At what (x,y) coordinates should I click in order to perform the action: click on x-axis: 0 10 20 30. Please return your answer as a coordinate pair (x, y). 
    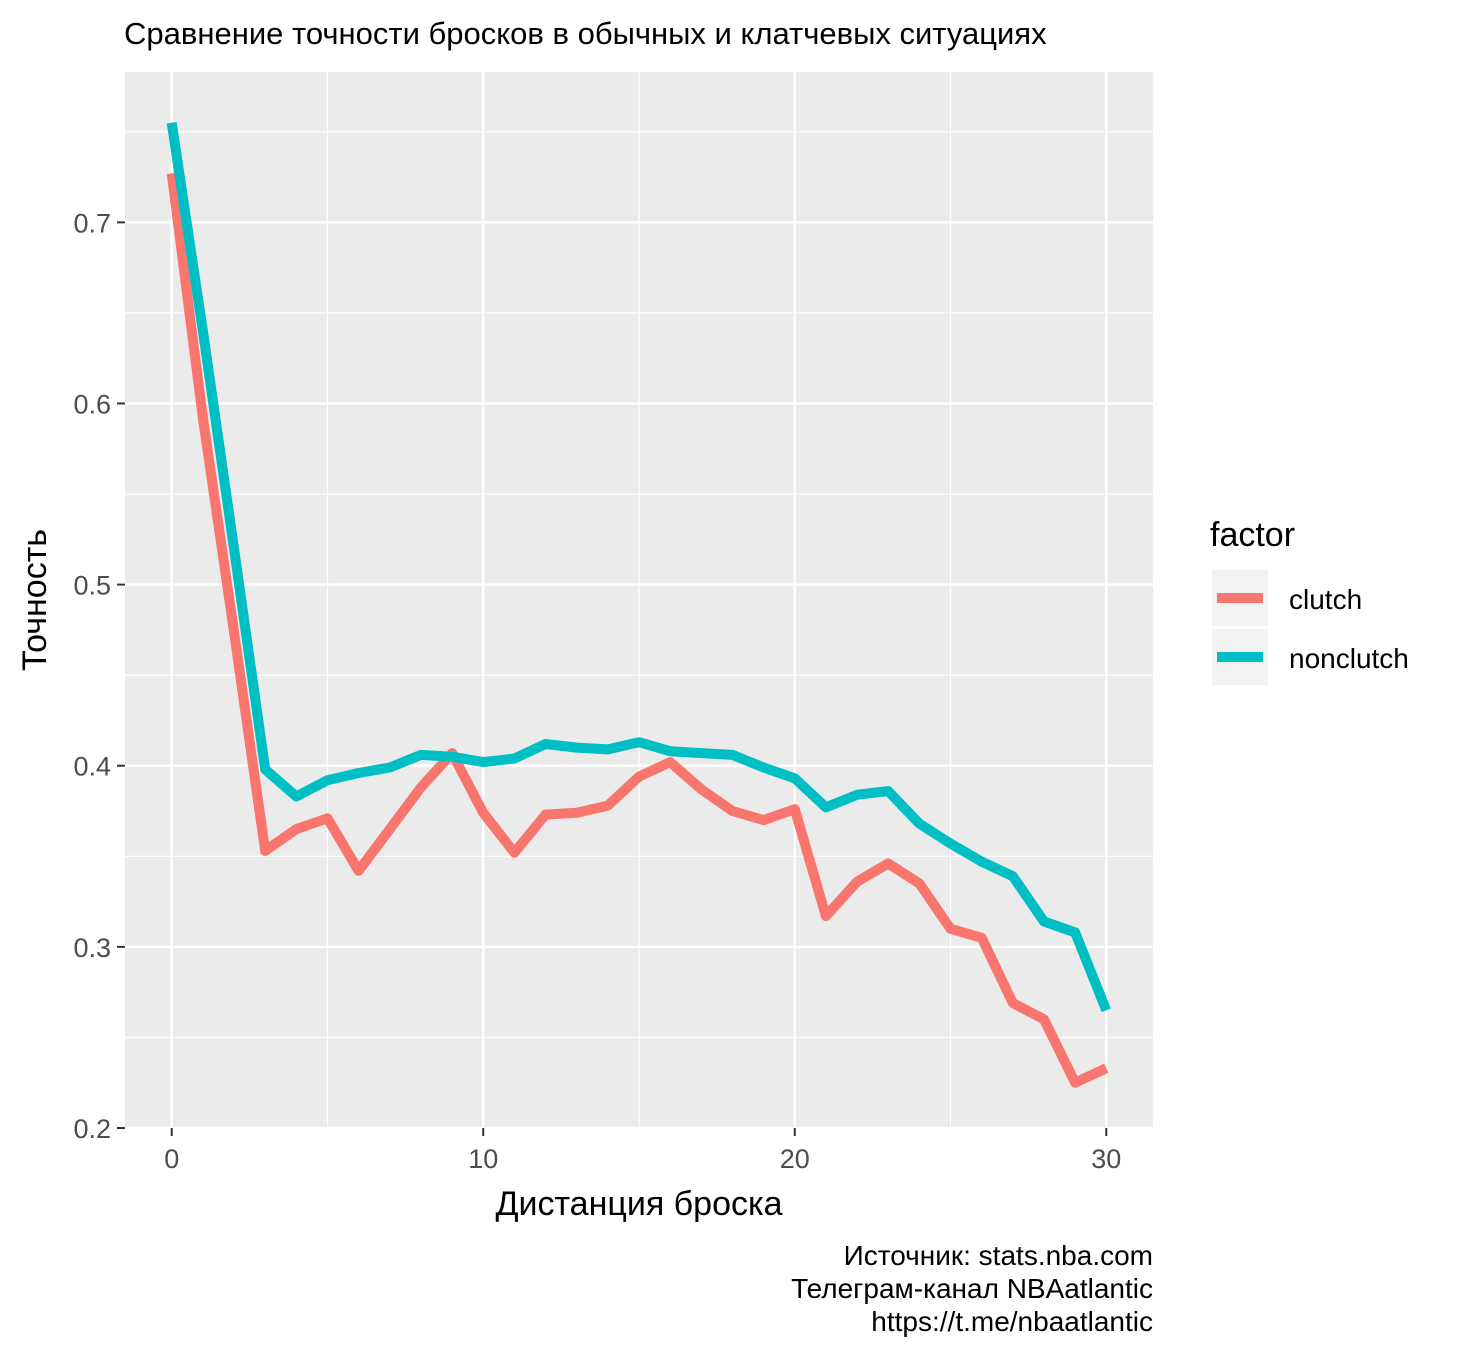
    Looking at the image, I should click on (642, 1151).